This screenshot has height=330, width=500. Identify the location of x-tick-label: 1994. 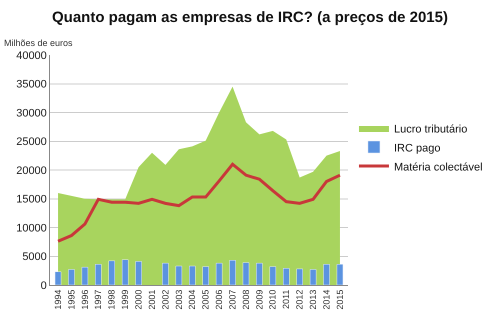
(57, 300).